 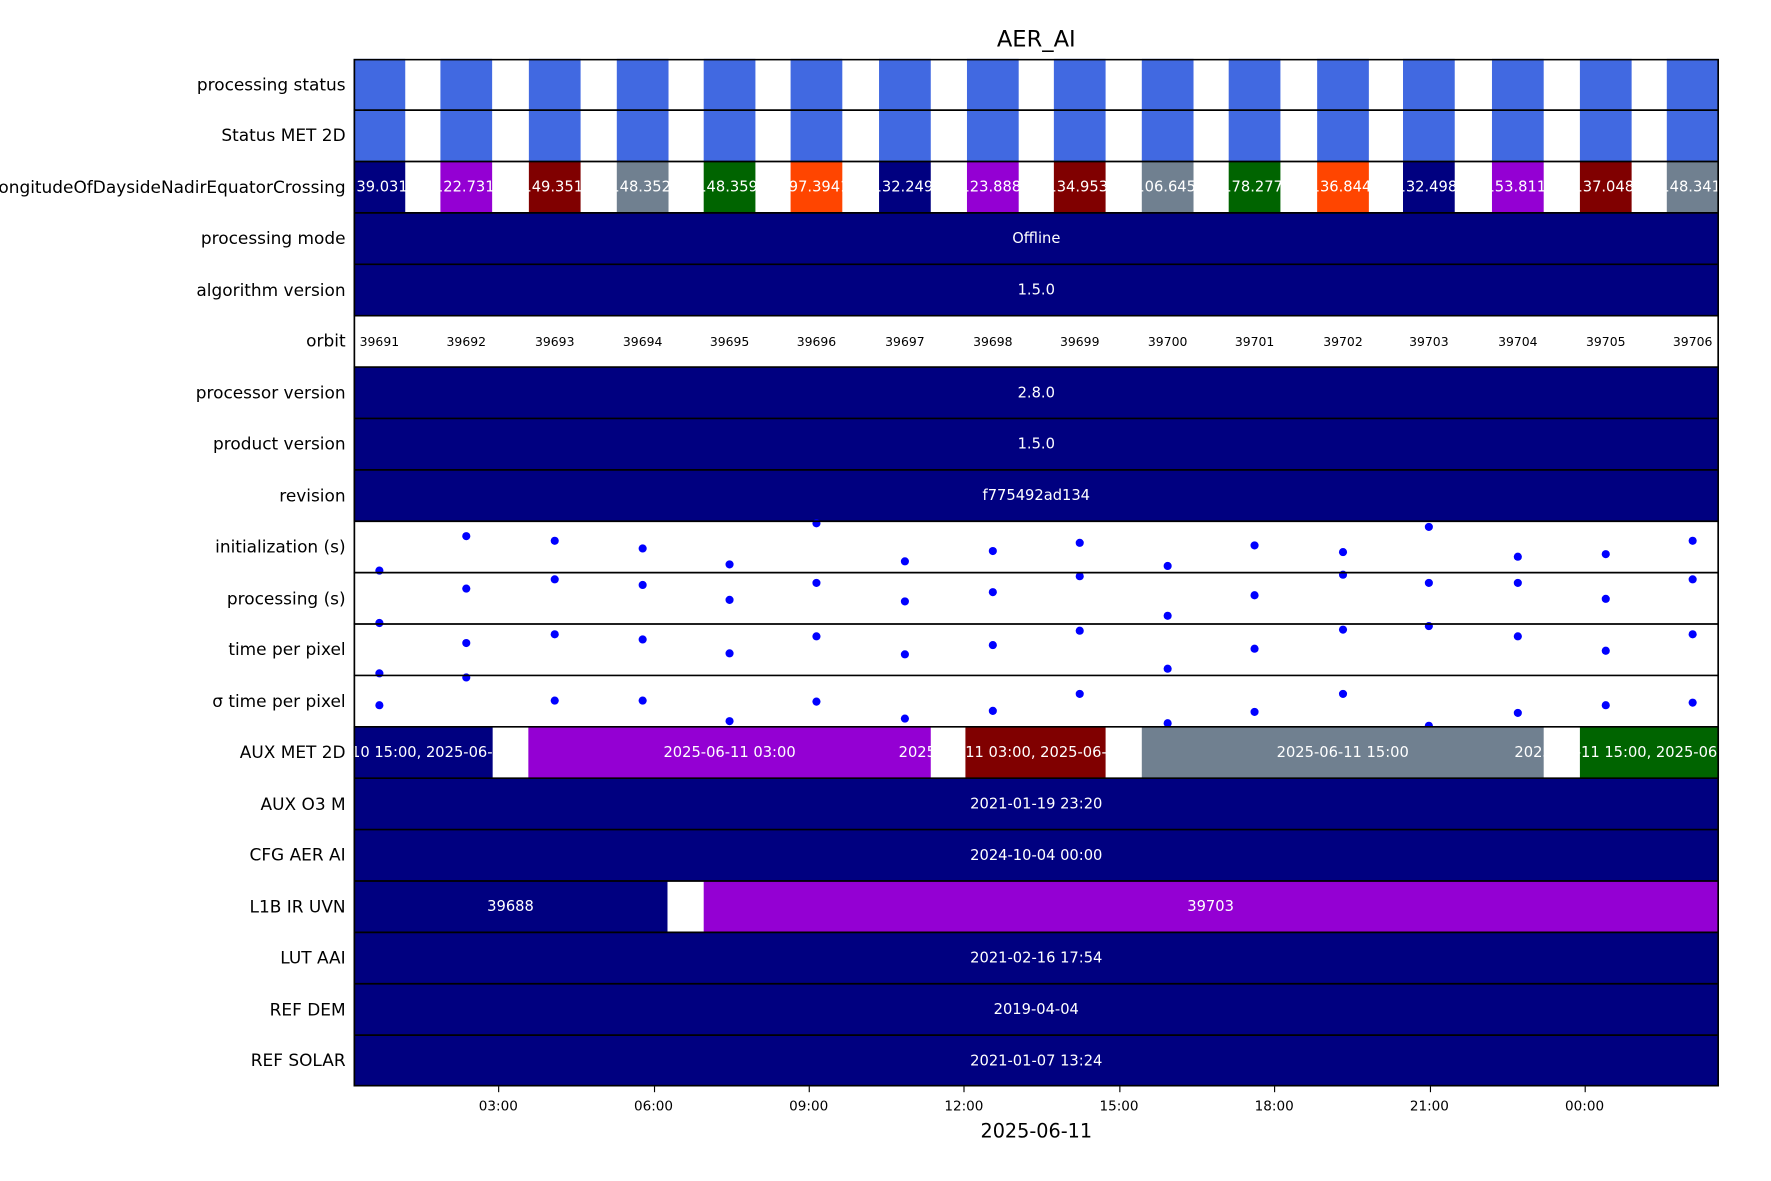 I want to click on row-label: REF DEM, so click(x=307, y=1009).